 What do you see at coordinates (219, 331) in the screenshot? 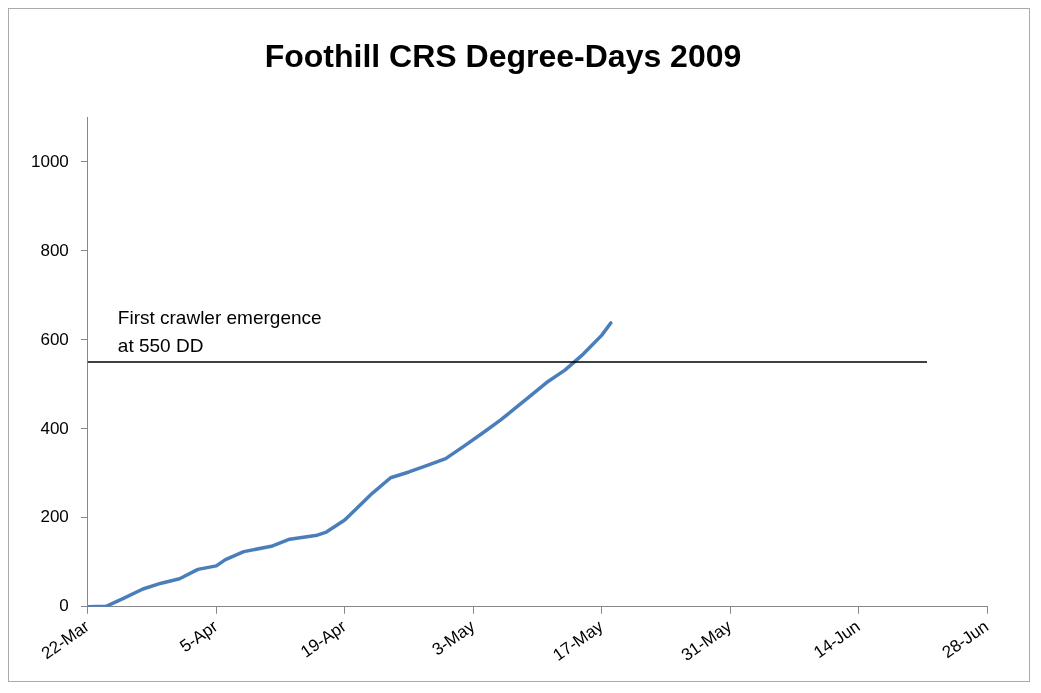
I see `ref-line-label: First crawler emergence at 550 DD` at bounding box center [219, 331].